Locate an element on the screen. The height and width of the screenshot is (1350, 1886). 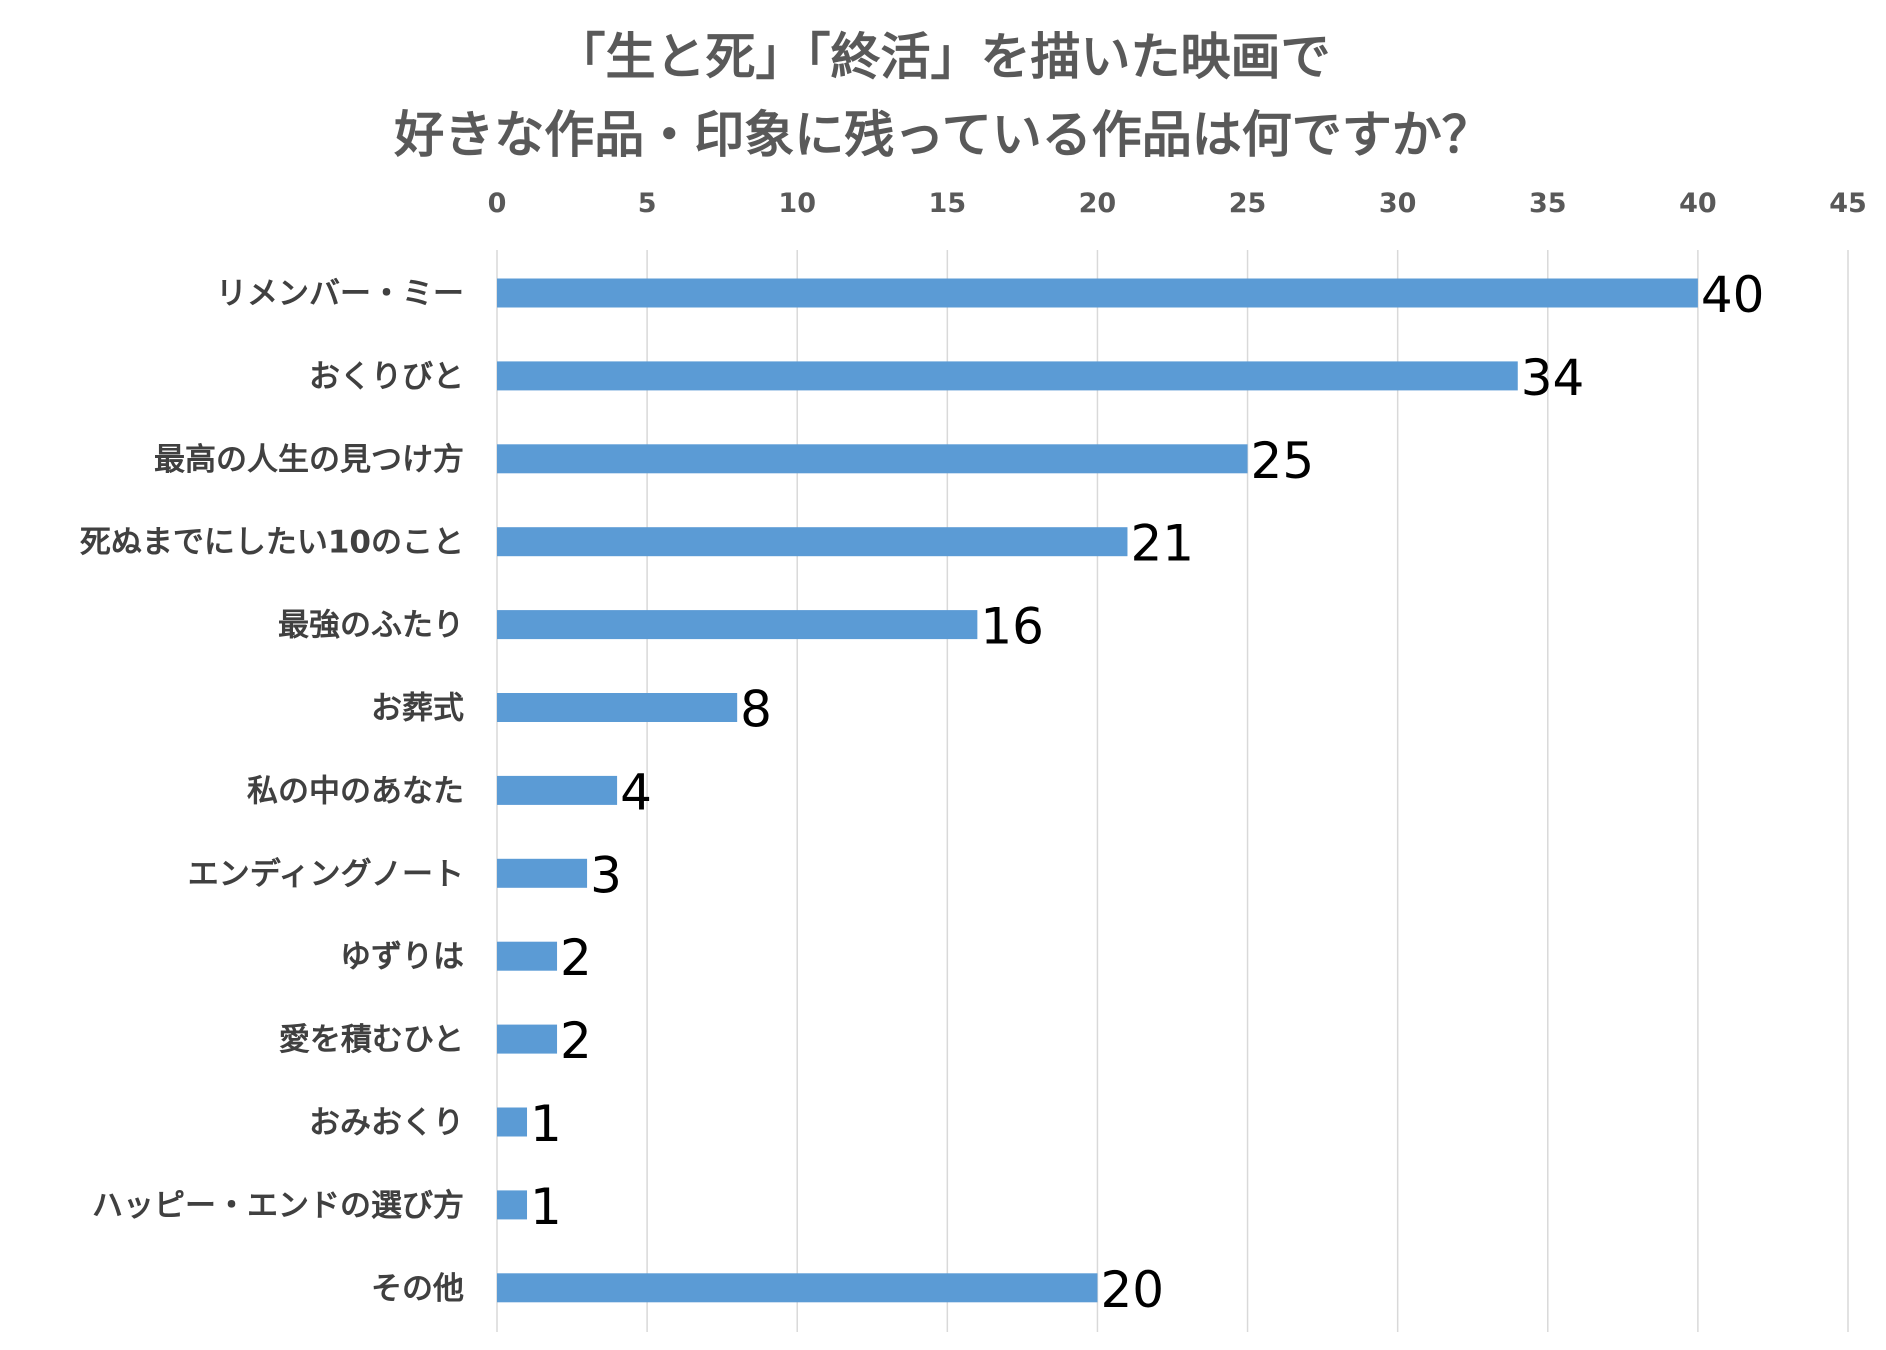
x-tick-label-5: 5 is located at coordinates (647, 203).